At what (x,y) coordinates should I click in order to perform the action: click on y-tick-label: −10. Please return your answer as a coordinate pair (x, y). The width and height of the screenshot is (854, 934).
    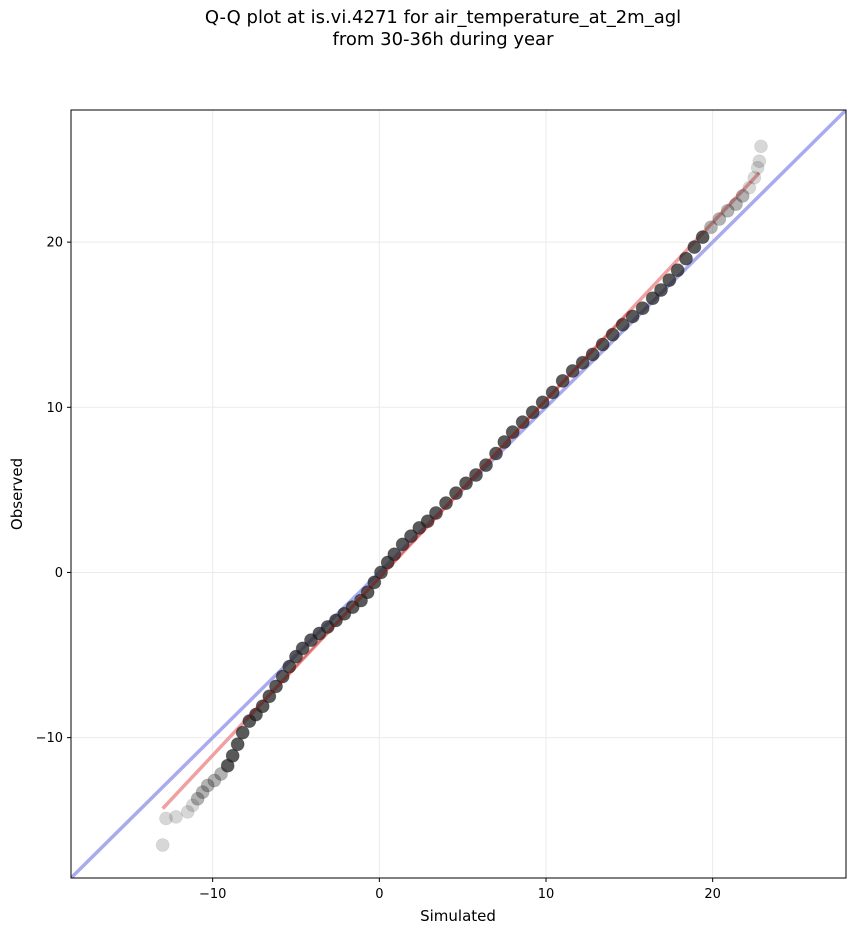
    Looking at the image, I should click on (49, 738).